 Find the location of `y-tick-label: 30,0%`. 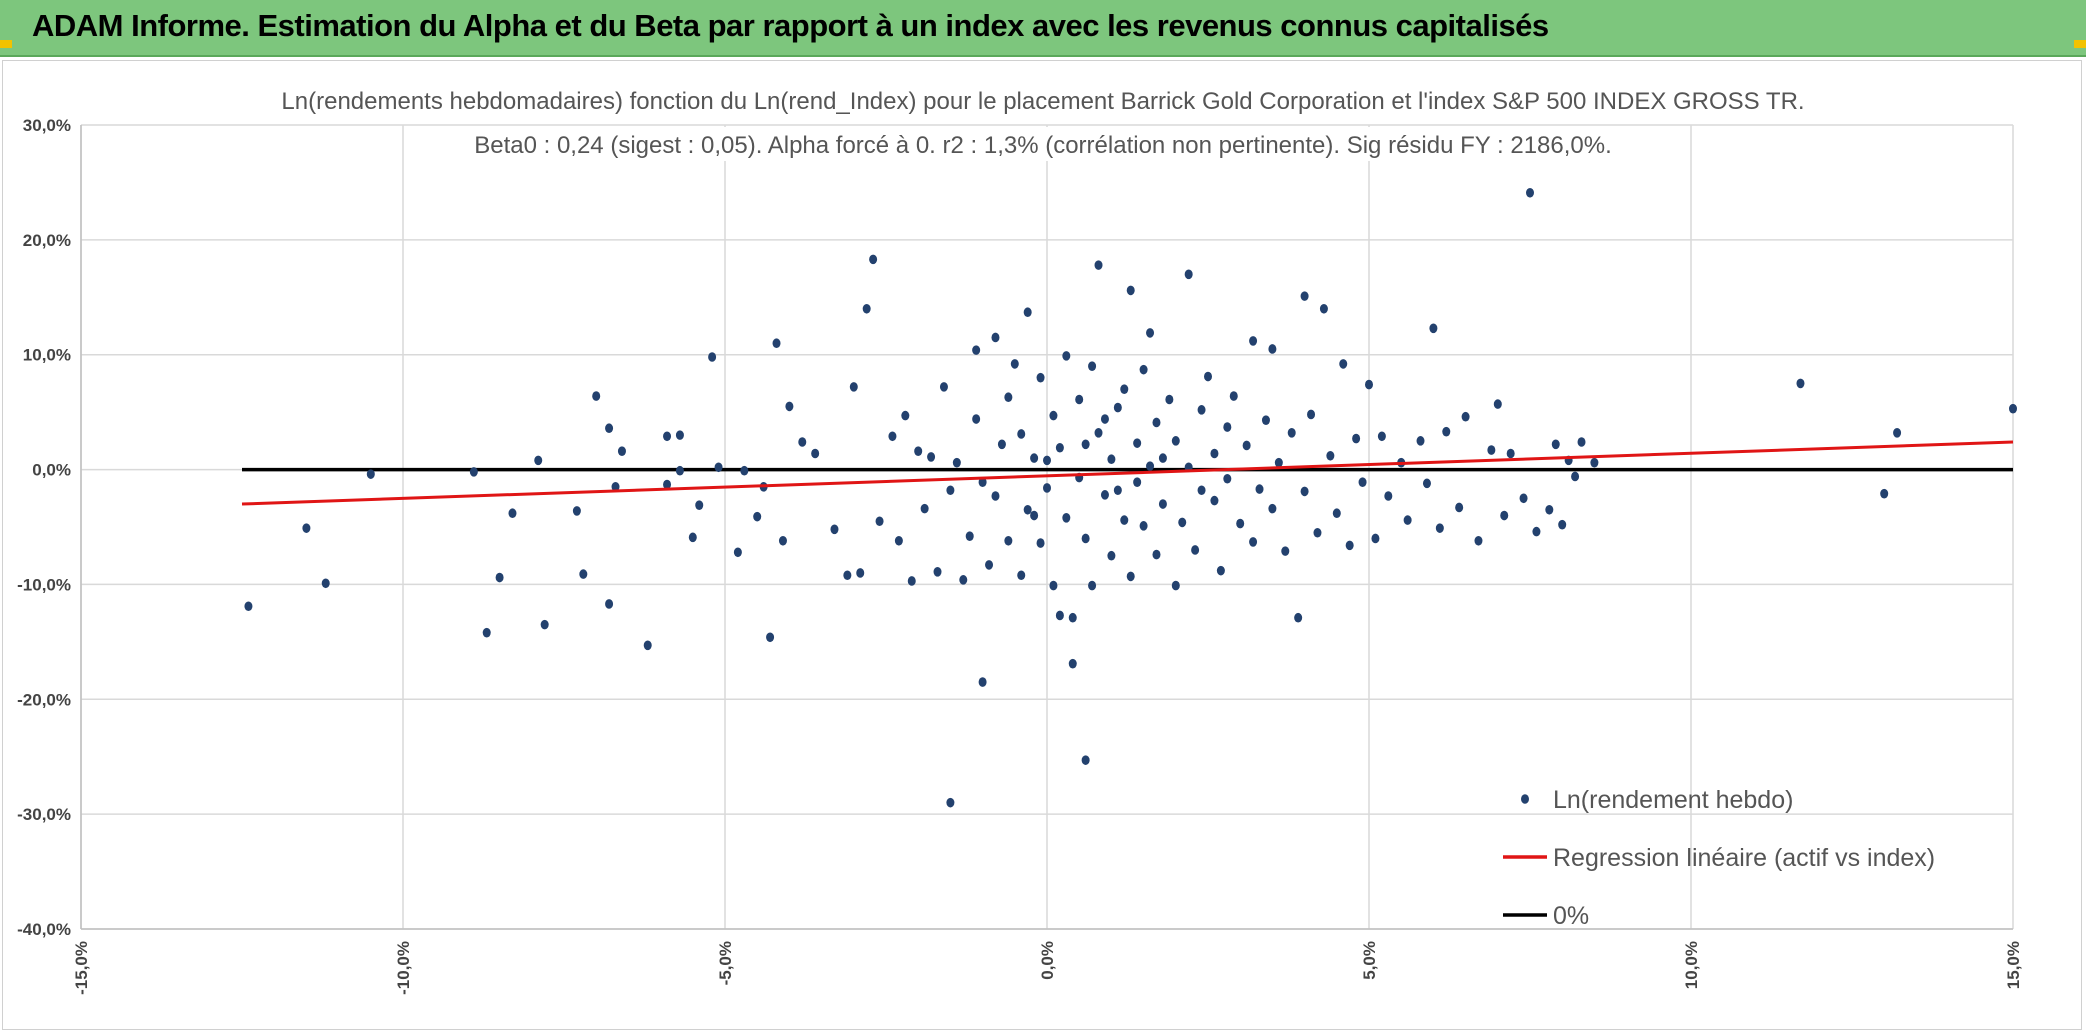

y-tick-label: 30,0% is located at coordinates (47, 125).